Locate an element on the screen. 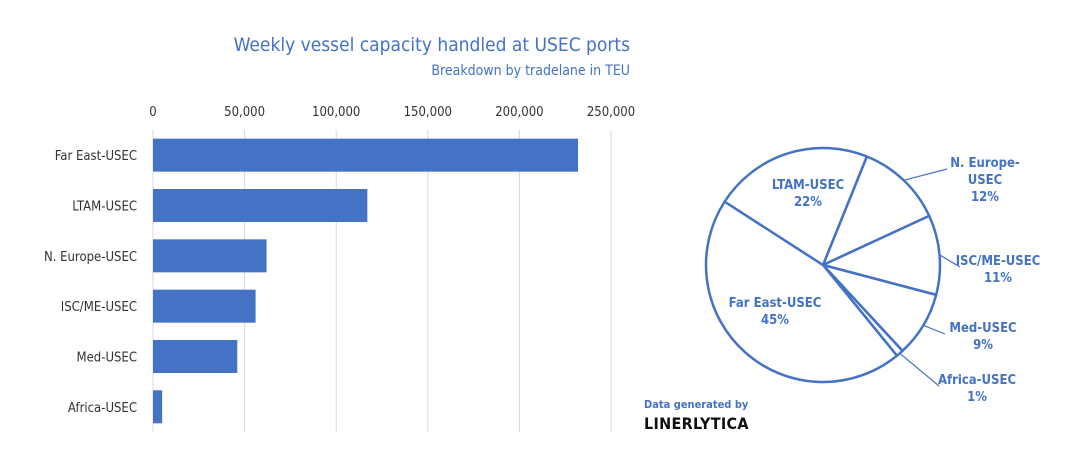 The image size is (1080, 467). x-tick-label: 50,000 is located at coordinates (244, 112).